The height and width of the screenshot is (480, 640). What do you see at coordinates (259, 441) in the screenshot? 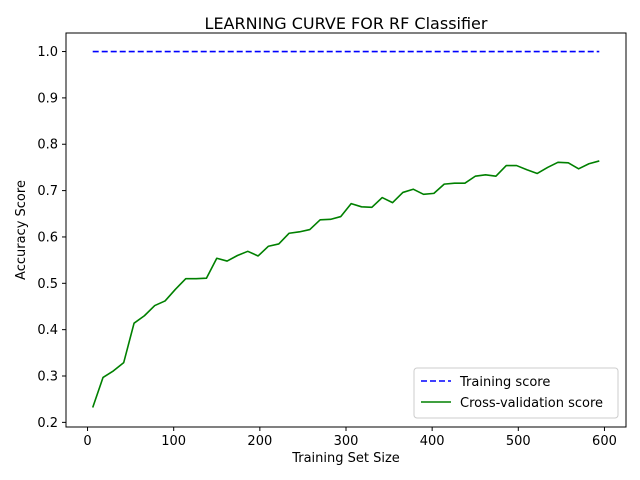
I see `x-tick-label: 200` at bounding box center [259, 441].